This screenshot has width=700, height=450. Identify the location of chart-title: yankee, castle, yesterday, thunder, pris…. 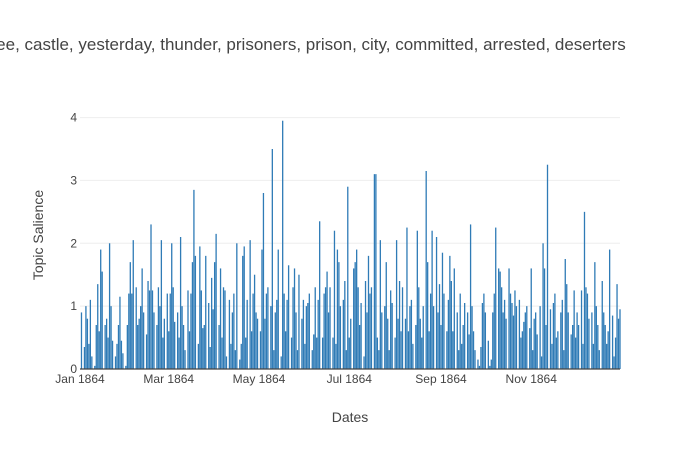
(313, 44).